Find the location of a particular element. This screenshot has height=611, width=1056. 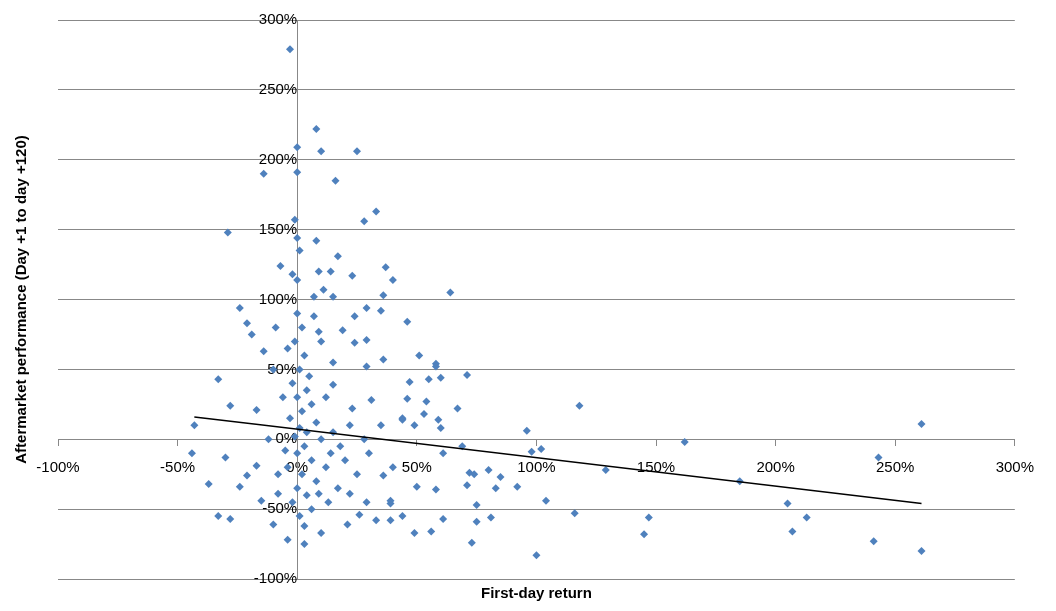

y-tick-label: 150% is located at coordinates (278, 228).